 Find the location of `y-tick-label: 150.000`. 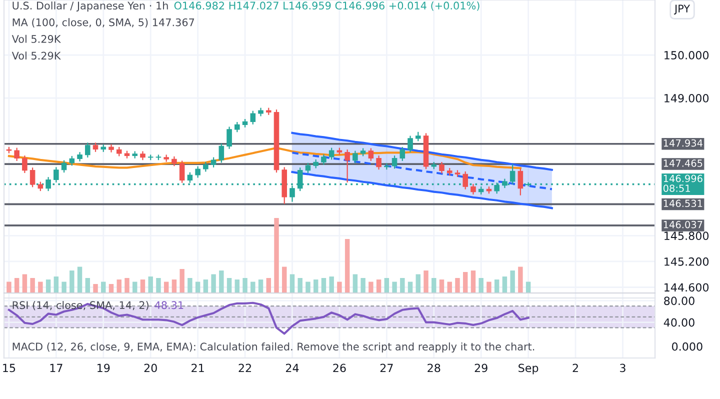

y-tick-label: 150.000 is located at coordinates (686, 55).